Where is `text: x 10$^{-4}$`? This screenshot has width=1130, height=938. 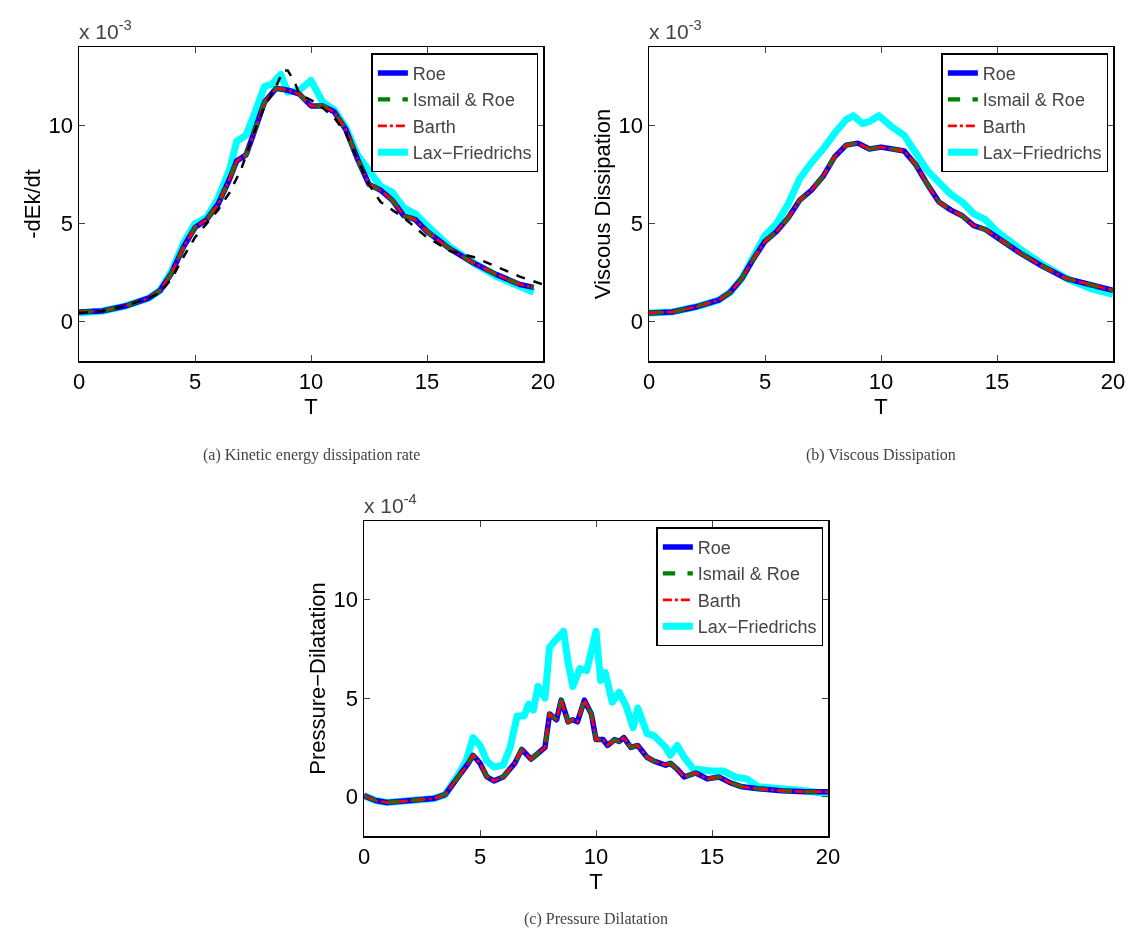 text: x 10$^{-4}$ is located at coordinates (390, 504).